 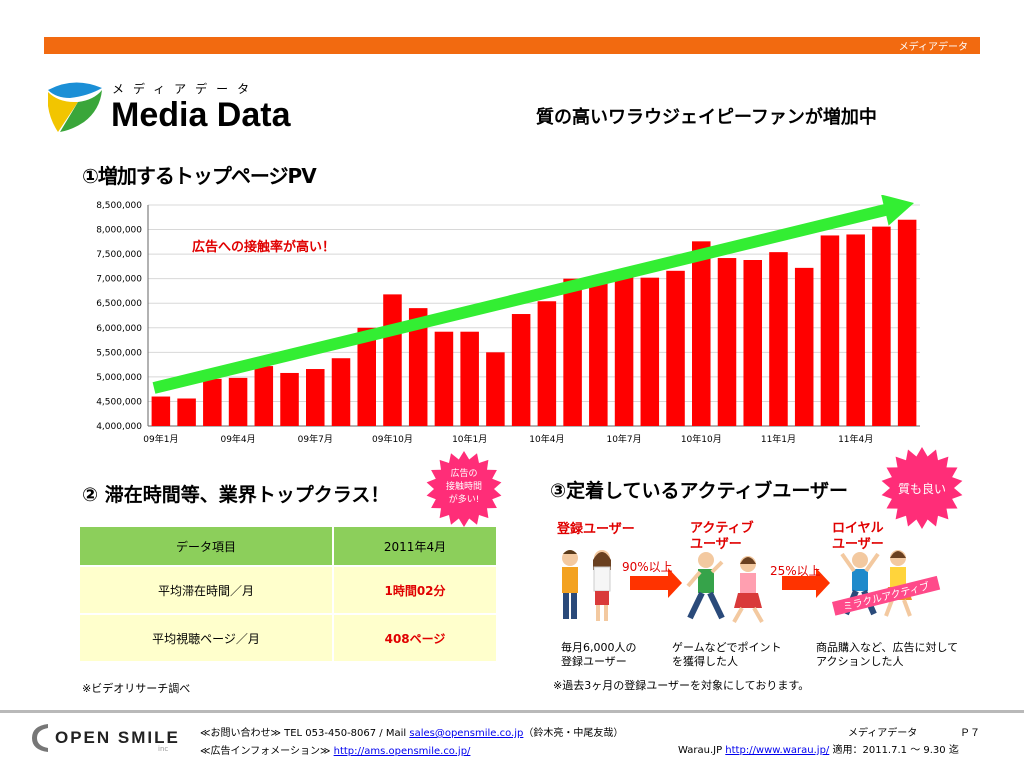 I want to click on info-url-link: http://ams.opensmile.co.jp/, so click(x=402, y=751).